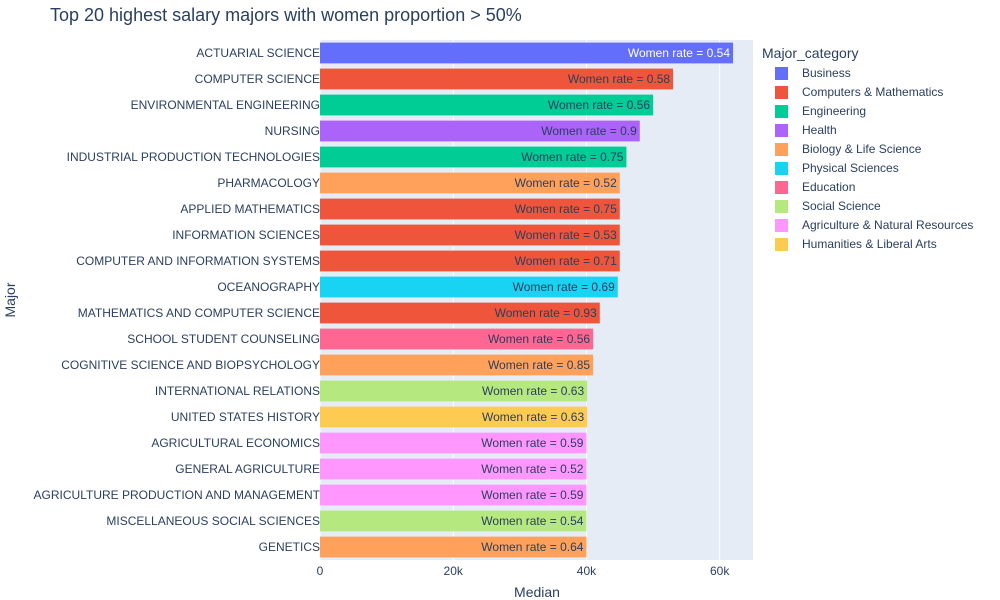  What do you see at coordinates (872, 92) in the screenshot?
I see `legend-entry: Computers & Mathematics` at bounding box center [872, 92].